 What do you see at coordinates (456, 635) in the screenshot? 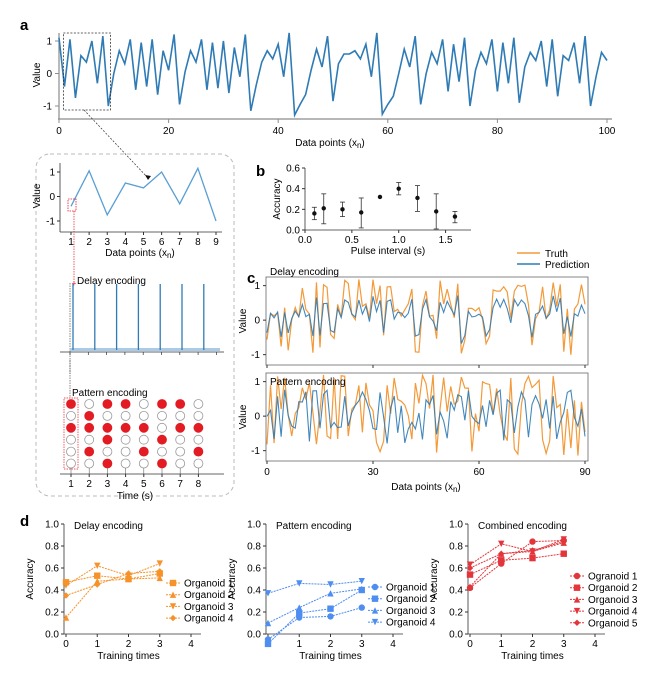
I see `d_combined-y-tick-label: 0.0` at bounding box center [456, 635].